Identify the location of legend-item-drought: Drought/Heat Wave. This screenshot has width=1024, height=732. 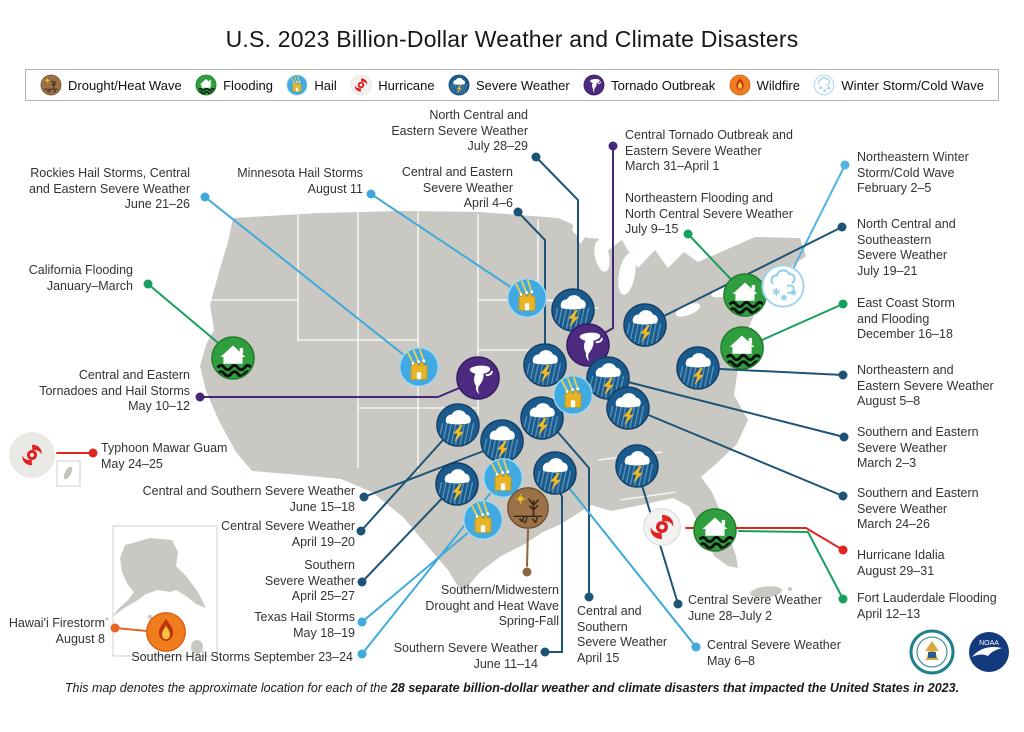
(111, 85).